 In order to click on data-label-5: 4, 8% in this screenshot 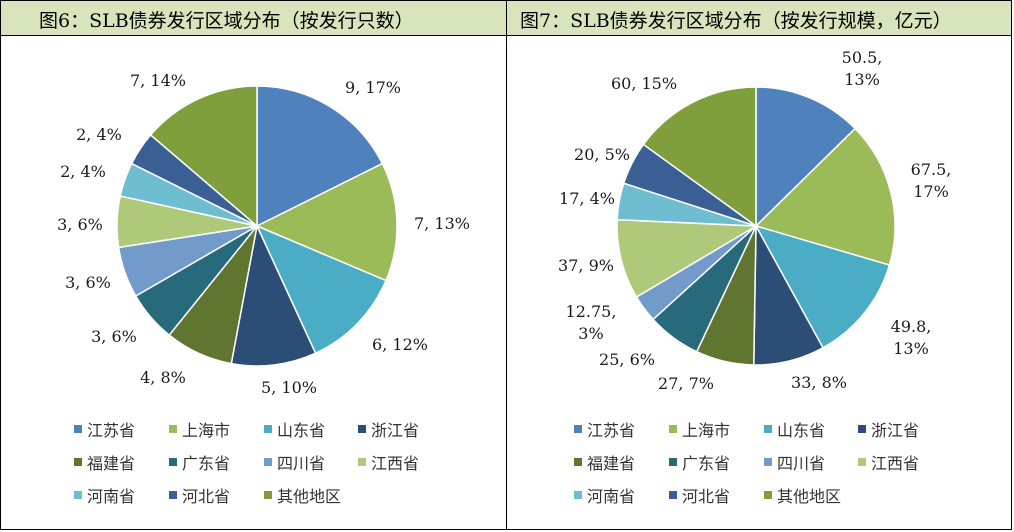, I will do `click(163, 377)`.